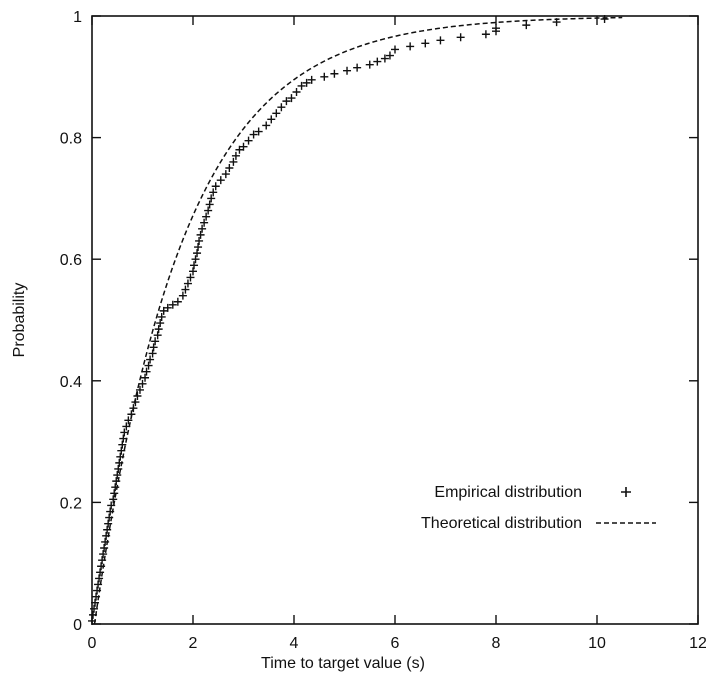 Image resolution: width=706 pixels, height=685 pixels. I want to click on legend-label-empirical: Empirical distribution, so click(508, 492).